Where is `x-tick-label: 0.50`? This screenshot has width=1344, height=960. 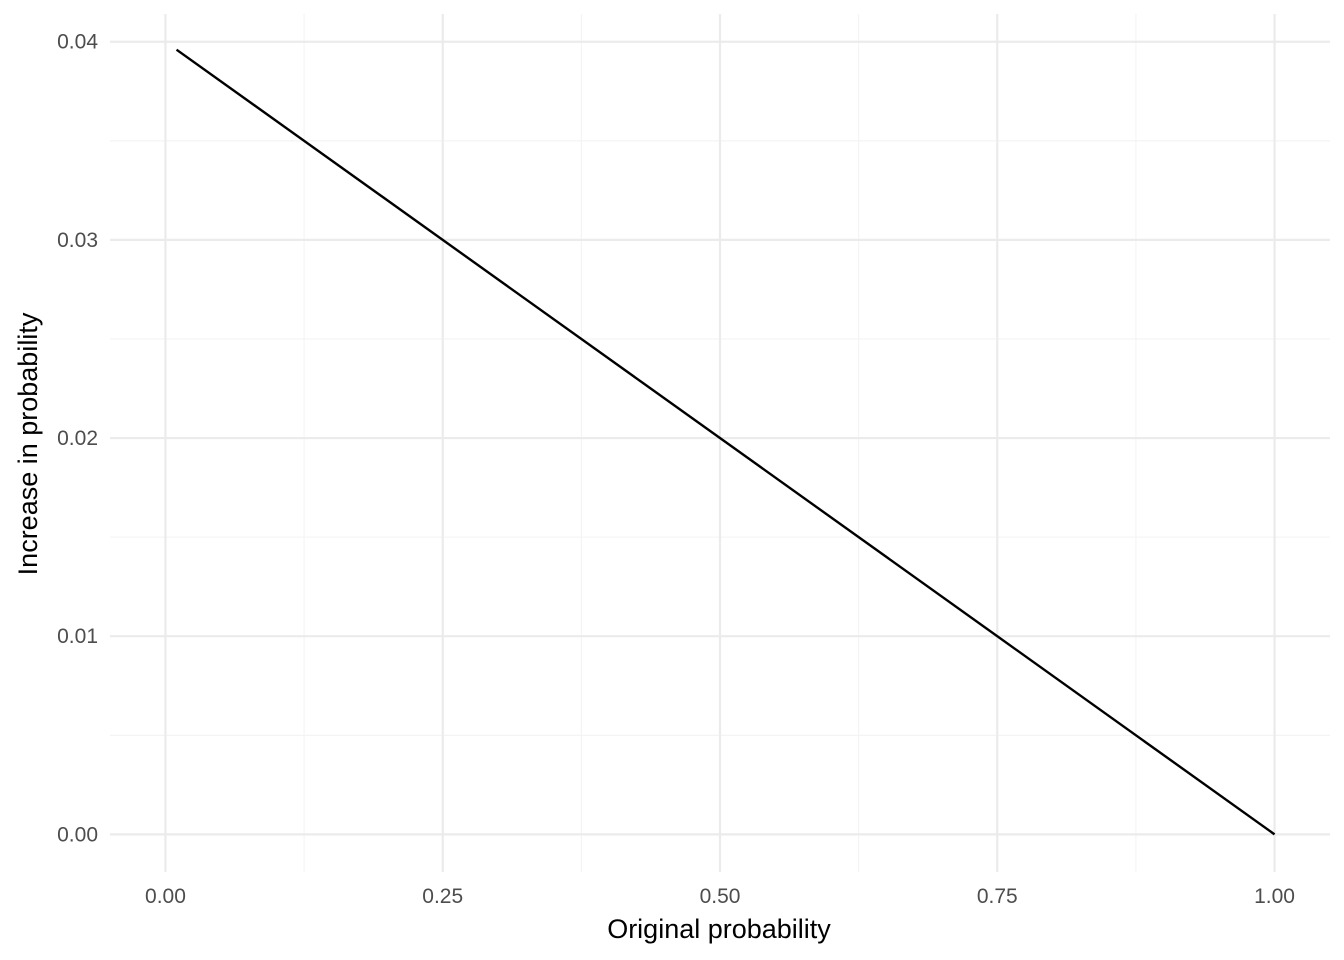 x-tick-label: 0.50 is located at coordinates (720, 896).